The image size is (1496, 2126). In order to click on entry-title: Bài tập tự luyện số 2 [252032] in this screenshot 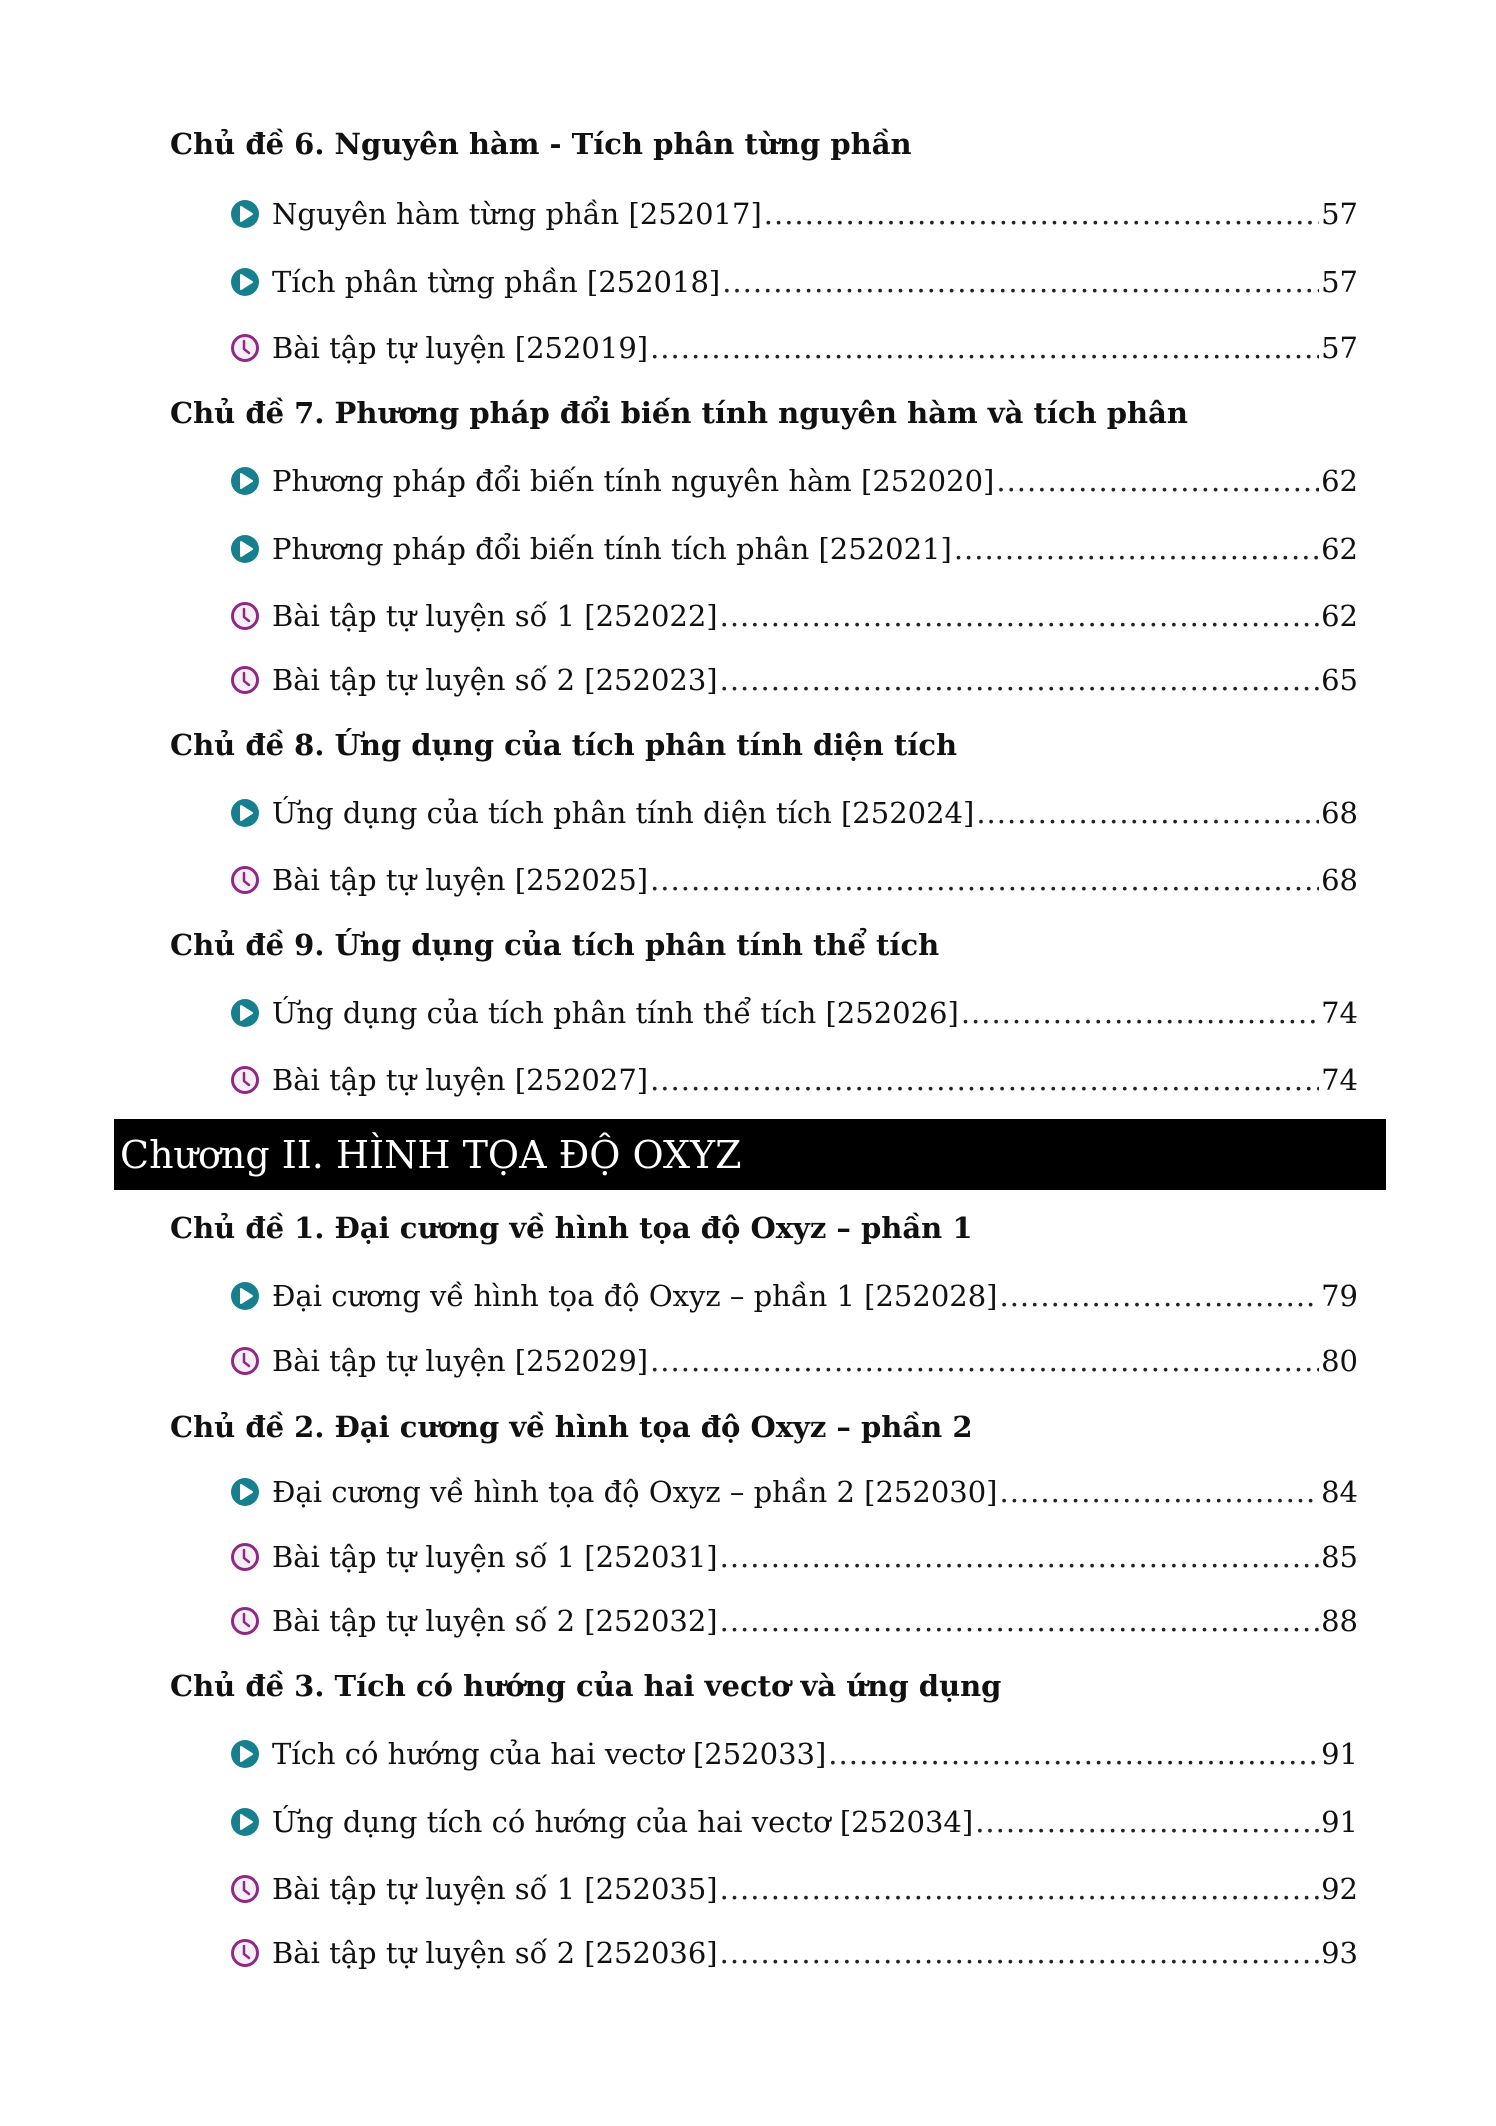, I will do `click(495, 1621)`.